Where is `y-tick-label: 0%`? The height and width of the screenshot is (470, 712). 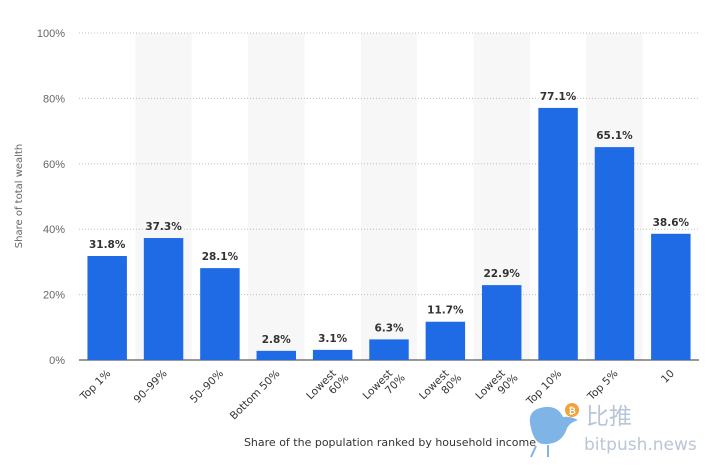
y-tick-label: 0% is located at coordinates (57, 361).